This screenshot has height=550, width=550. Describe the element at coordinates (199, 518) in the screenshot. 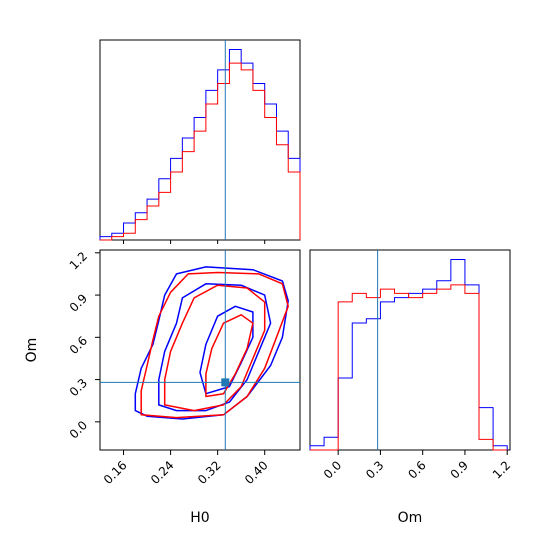

I see `h0-axis-title: H0` at that location.